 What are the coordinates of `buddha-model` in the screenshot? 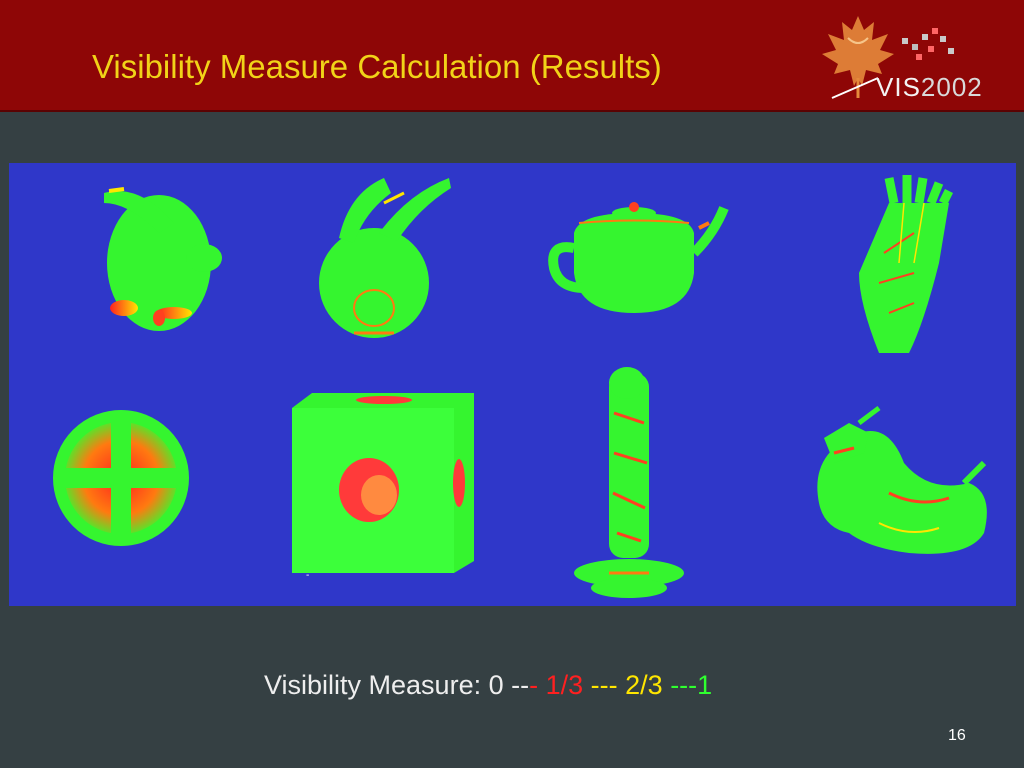 It's located at (629, 482).